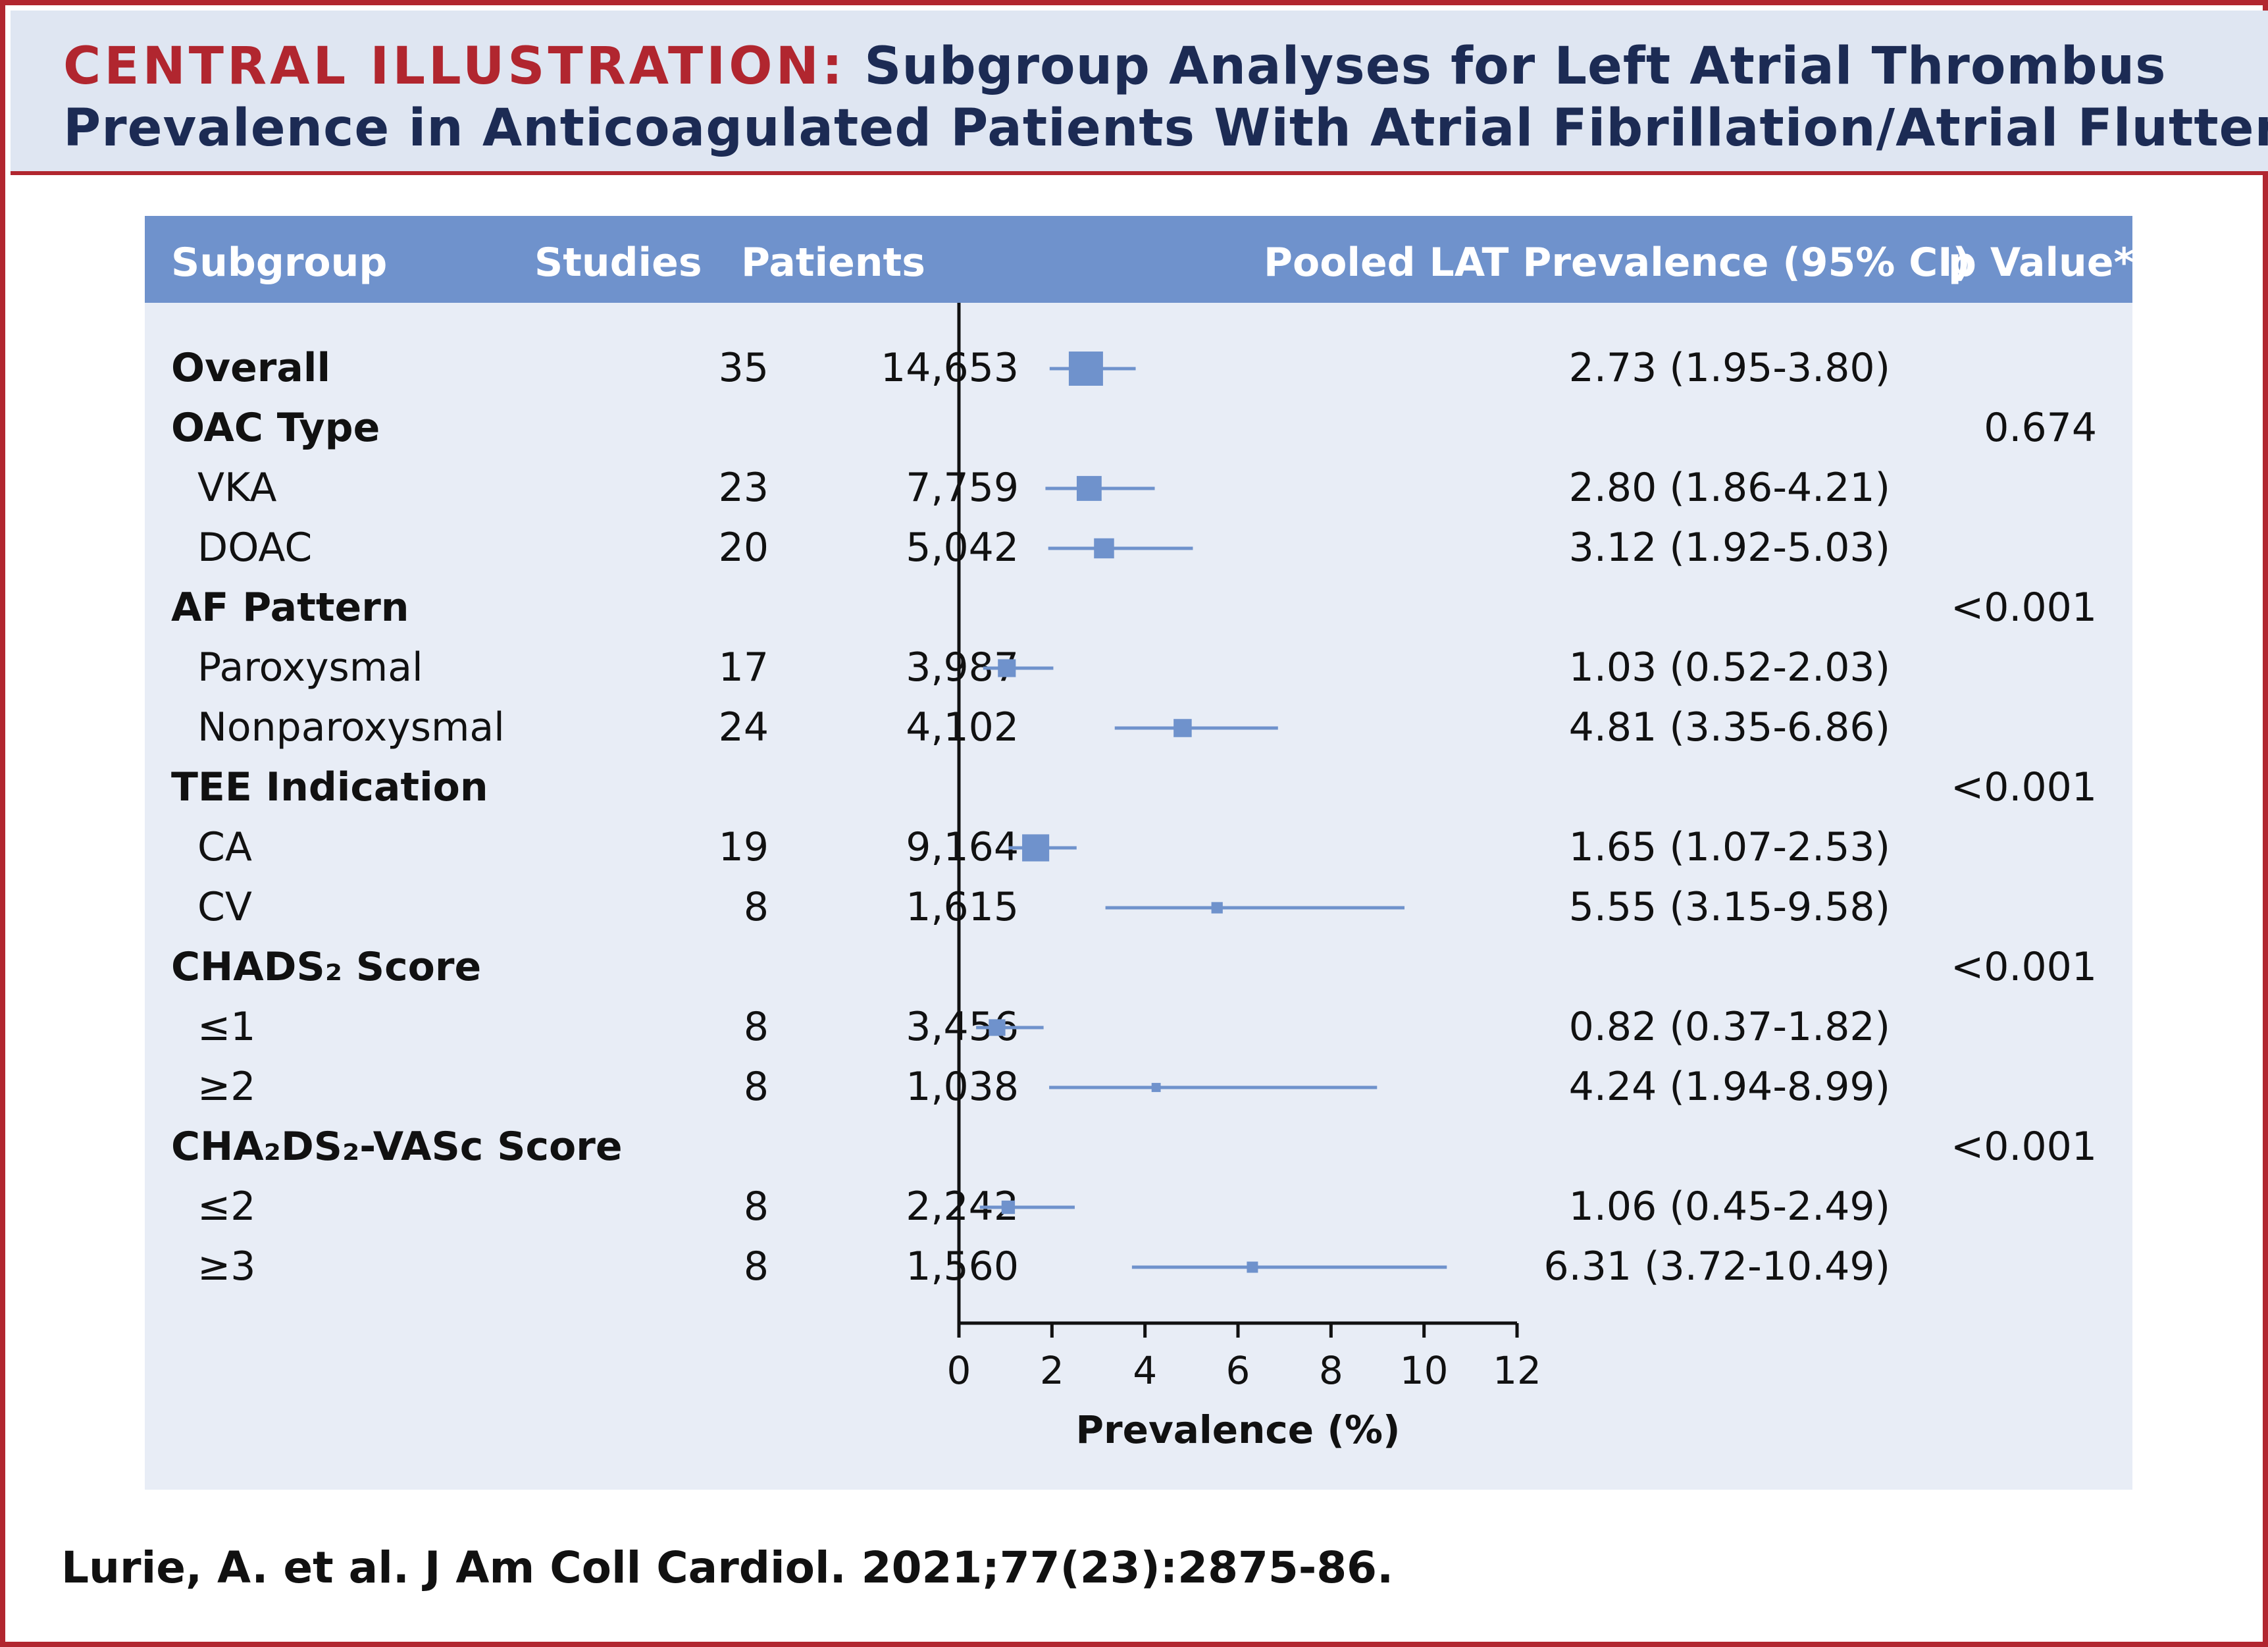  What do you see at coordinates (744, 368) in the screenshot?
I see `row-studies: 35` at bounding box center [744, 368].